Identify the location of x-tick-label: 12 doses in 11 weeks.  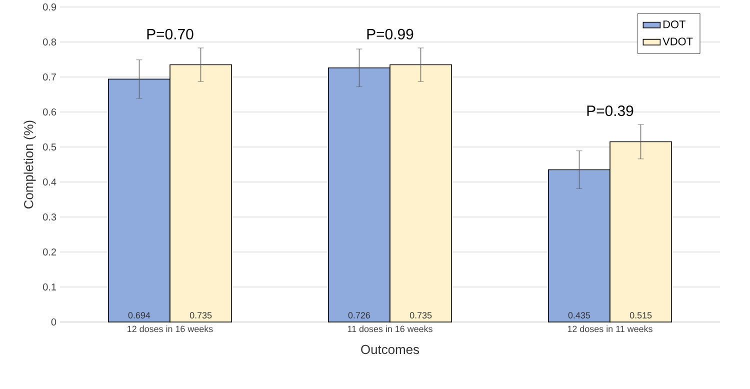
(610, 329).